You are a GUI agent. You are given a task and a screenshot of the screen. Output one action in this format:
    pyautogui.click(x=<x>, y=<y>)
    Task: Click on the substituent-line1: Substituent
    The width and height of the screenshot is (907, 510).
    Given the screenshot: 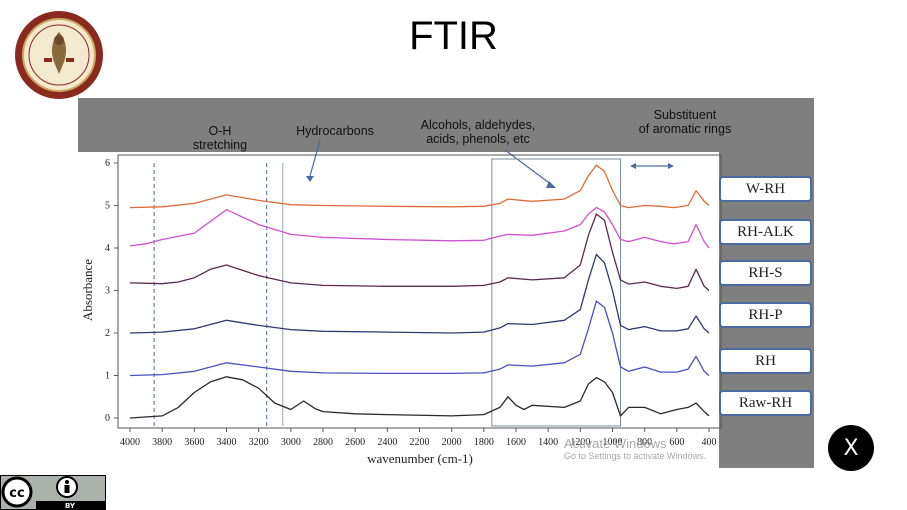 What is the action you would take?
    pyautogui.click(x=685, y=115)
    